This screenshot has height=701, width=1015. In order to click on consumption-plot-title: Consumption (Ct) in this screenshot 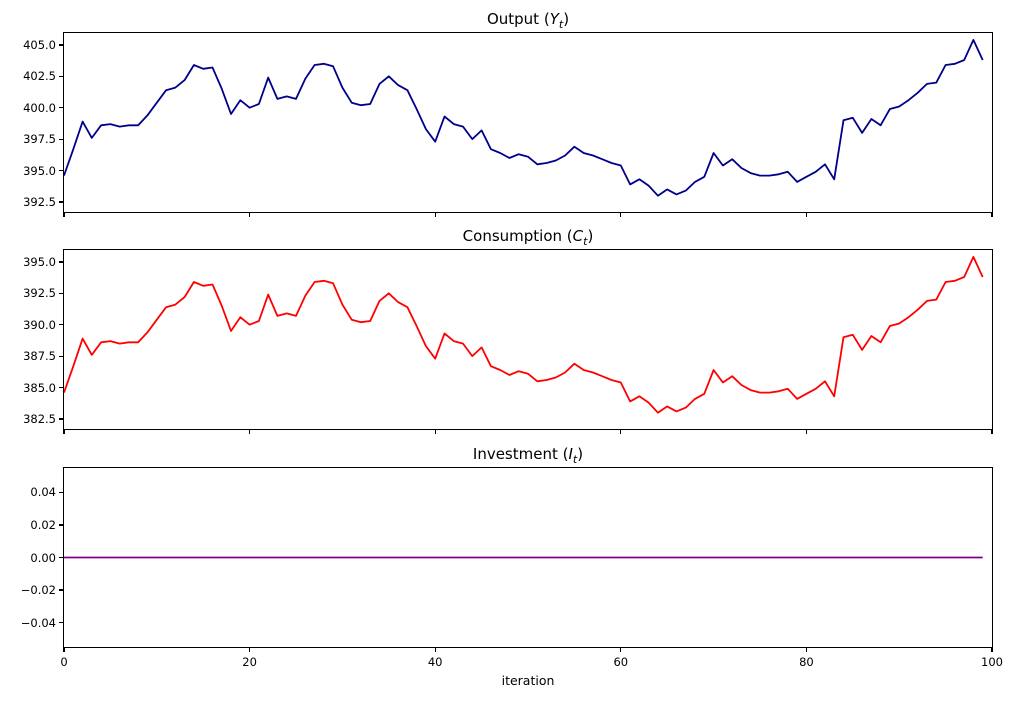, I will do `click(528, 237)`.